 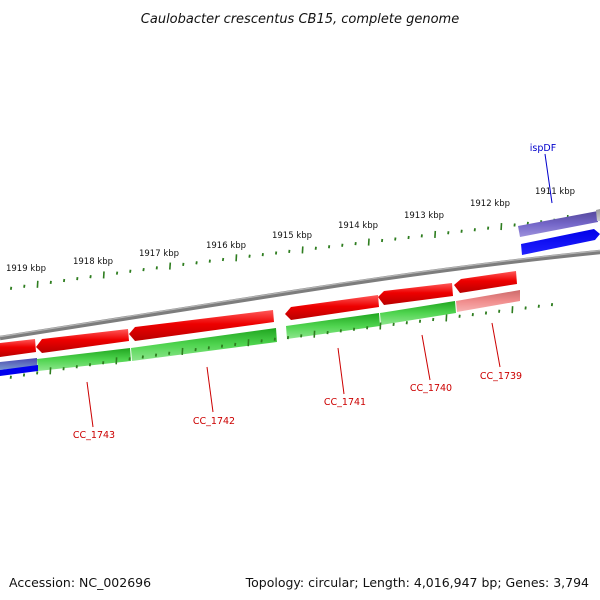 I want to click on feature-CC_1741-green, so click(x=333, y=326).